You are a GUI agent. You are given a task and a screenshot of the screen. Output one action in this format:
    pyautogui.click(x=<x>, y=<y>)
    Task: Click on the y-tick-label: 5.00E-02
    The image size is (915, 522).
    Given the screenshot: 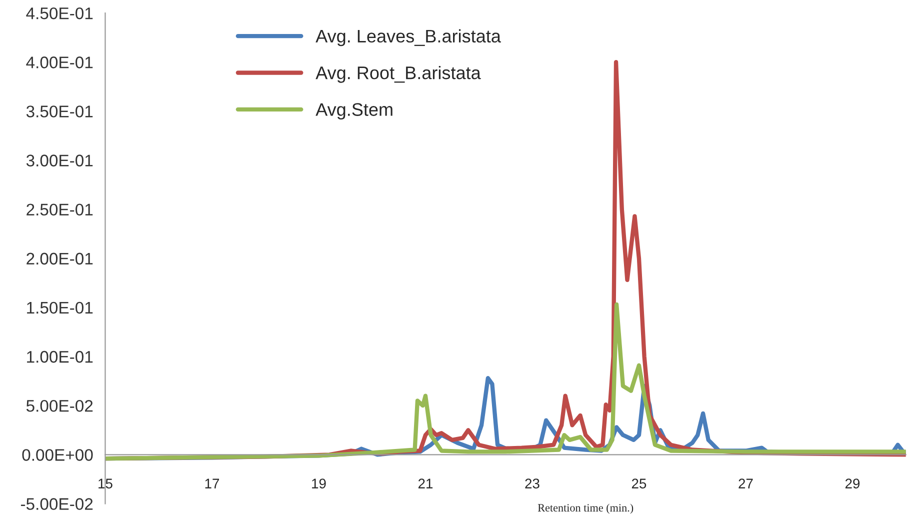 What is the action you would take?
    pyautogui.click(x=59, y=406)
    